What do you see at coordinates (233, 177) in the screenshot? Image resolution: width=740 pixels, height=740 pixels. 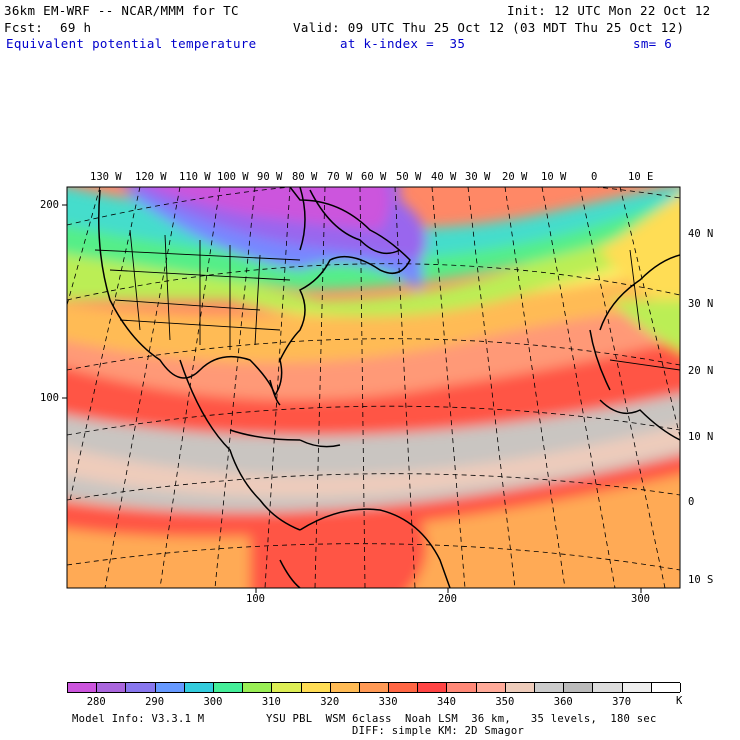 I see `lon-label: 100 W` at bounding box center [233, 177].